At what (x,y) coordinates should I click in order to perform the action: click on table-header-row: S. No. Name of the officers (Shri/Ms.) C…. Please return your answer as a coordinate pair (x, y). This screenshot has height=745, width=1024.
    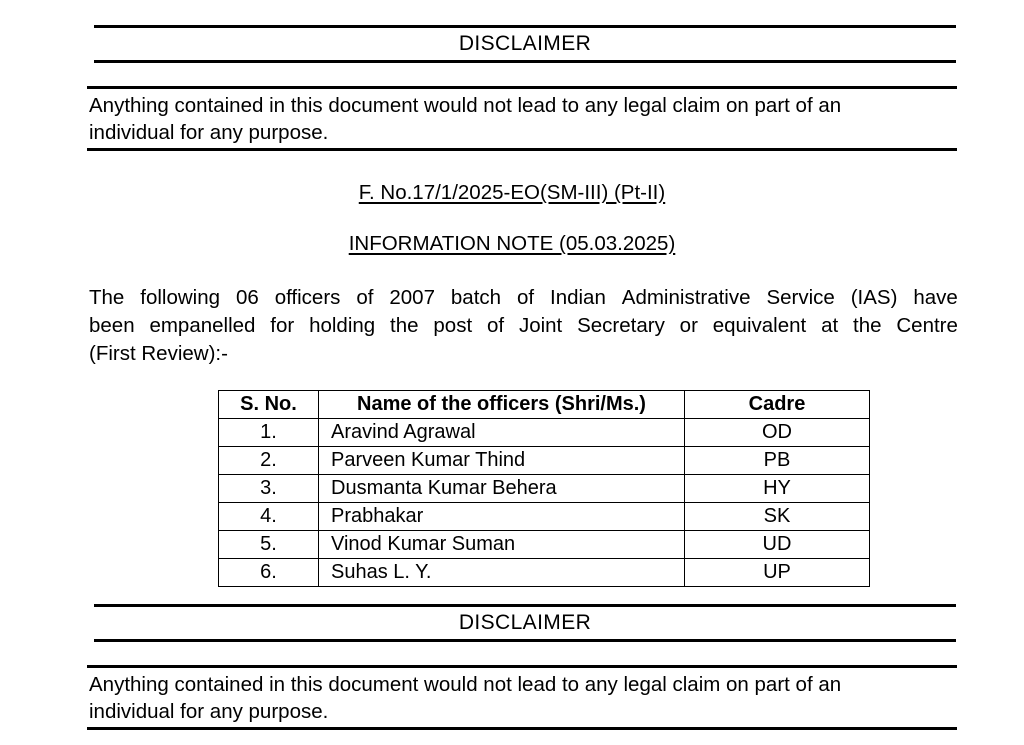
    Looking at the image, I should click on (544, 404).